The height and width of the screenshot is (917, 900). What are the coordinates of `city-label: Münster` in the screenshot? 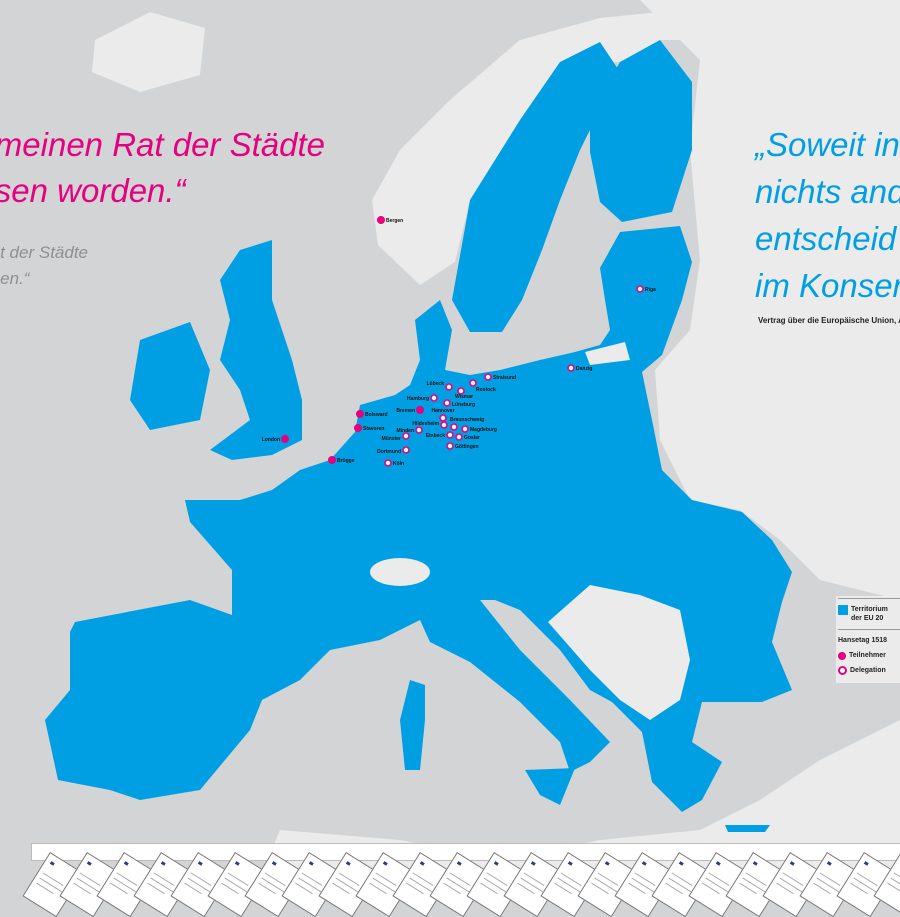 It's located at (392, 439).